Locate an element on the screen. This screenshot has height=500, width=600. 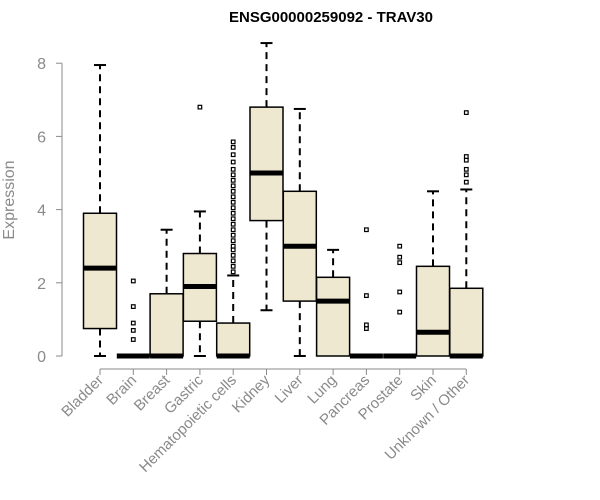
y-tick-label: 6 is located at coordinates (41, 137).